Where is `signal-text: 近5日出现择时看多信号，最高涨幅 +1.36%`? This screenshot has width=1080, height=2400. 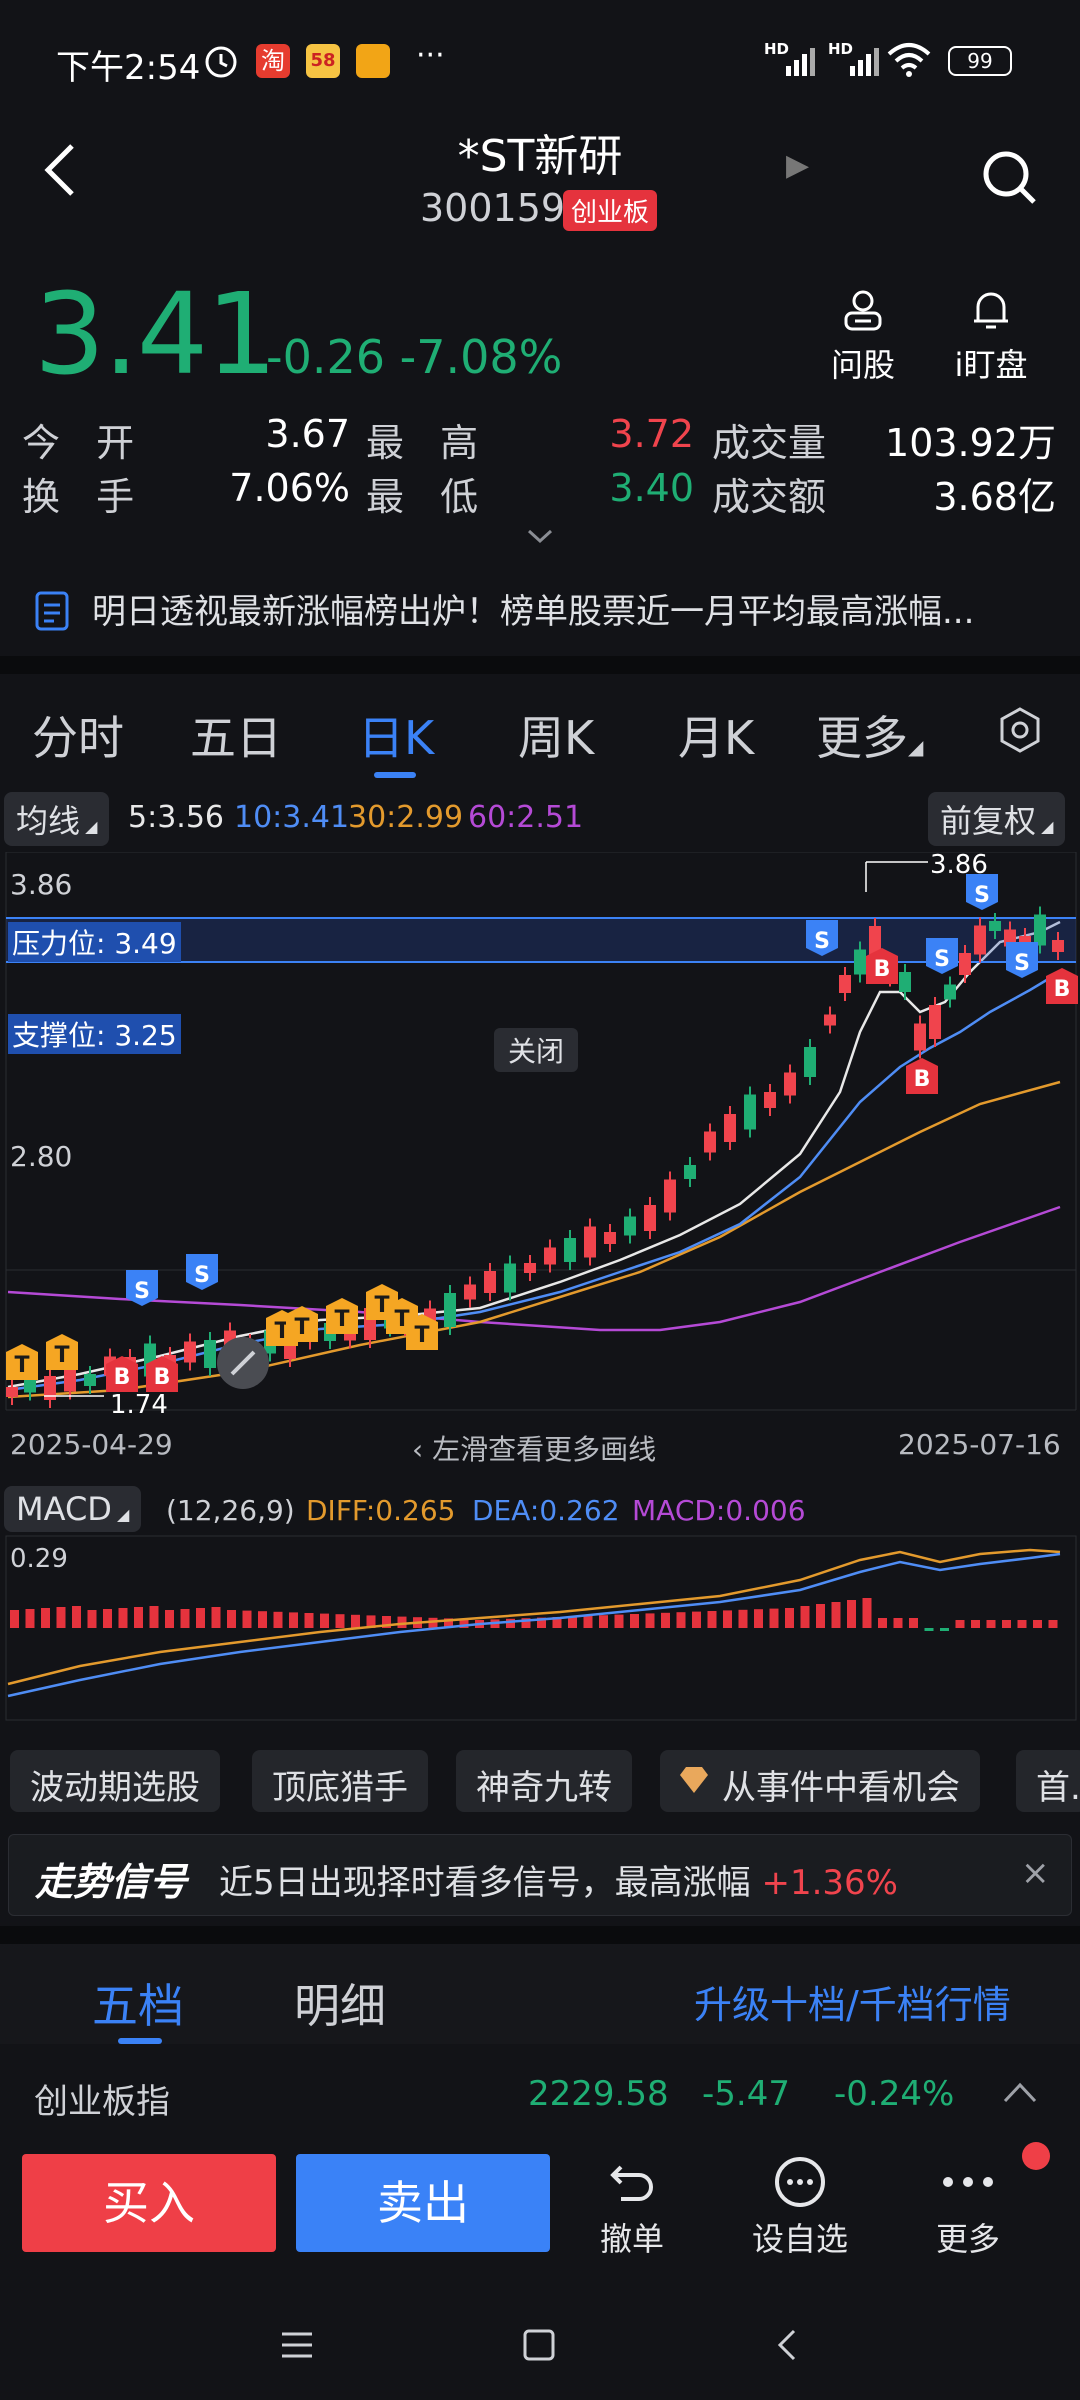 signal-text: 近5日出现择时看多信号，最高涨幅 +1.36% is located at coordinates (558, 1879).